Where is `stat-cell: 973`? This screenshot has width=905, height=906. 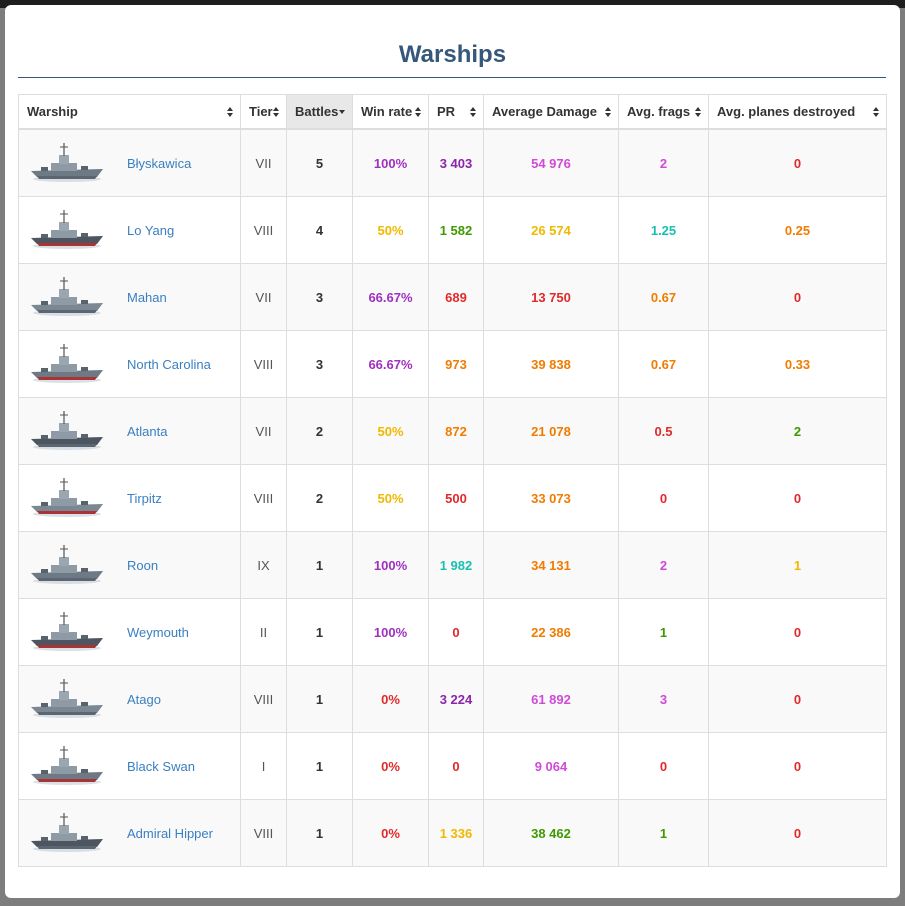 stat-cell: 973 is located at coordinates (456, 364).